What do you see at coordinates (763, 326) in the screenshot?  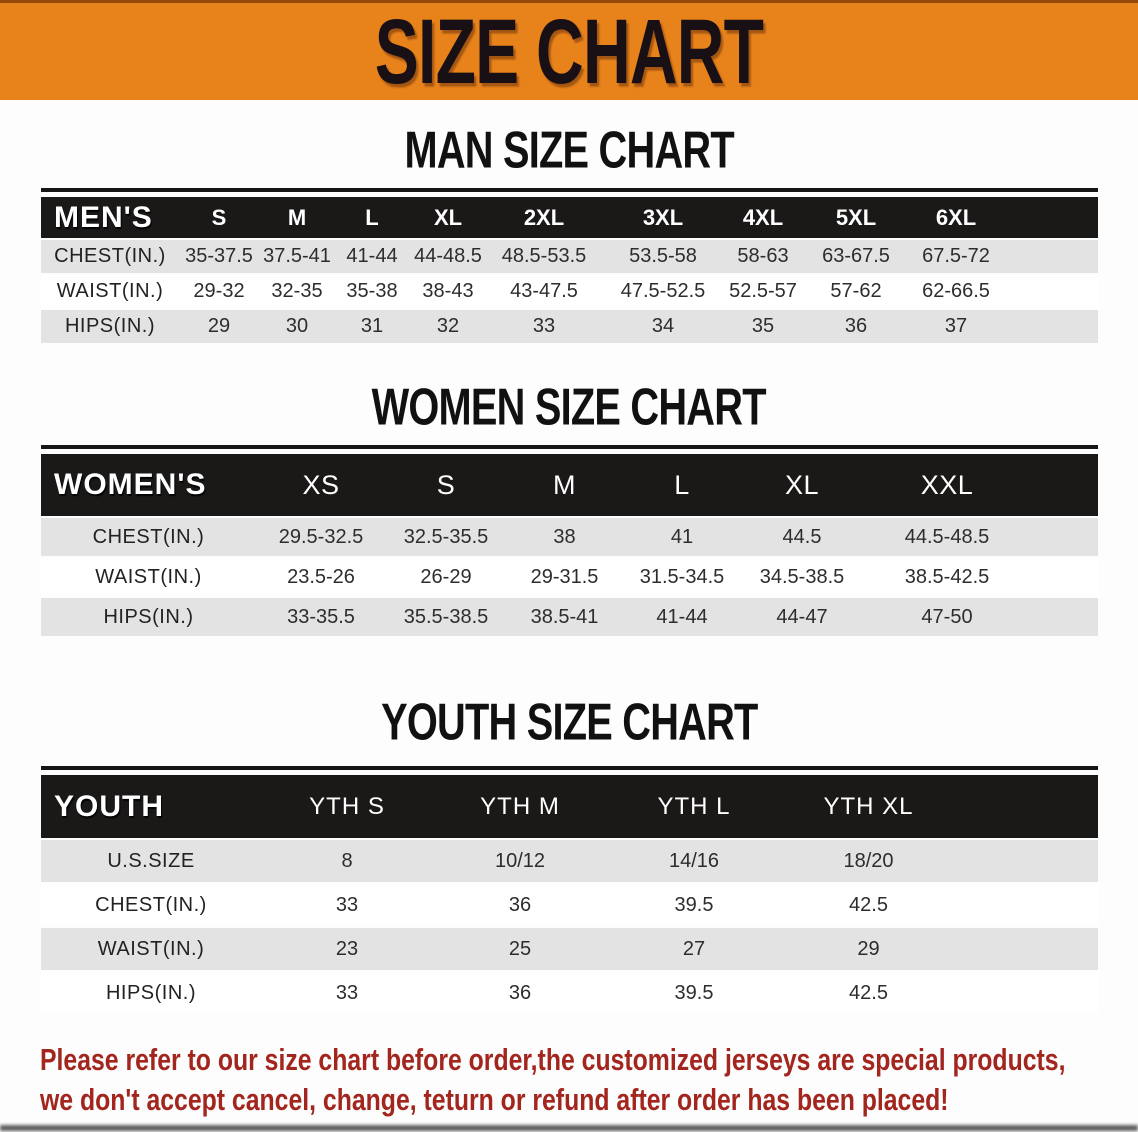 I see `cell-value: 35` at bounding box center [763, 326].